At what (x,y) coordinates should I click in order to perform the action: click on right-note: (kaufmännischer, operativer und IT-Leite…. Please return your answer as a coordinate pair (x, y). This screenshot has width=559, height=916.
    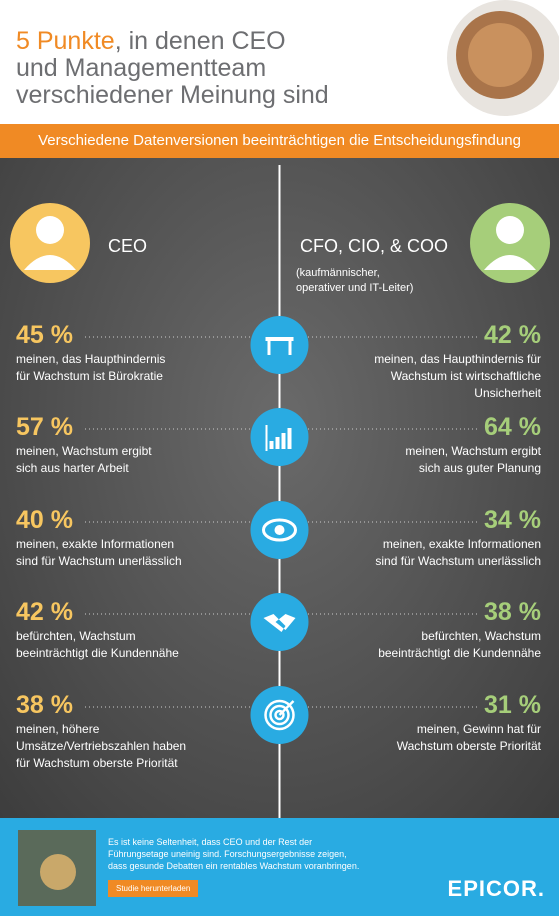
    Looking at the image, I should click on (354, 281).